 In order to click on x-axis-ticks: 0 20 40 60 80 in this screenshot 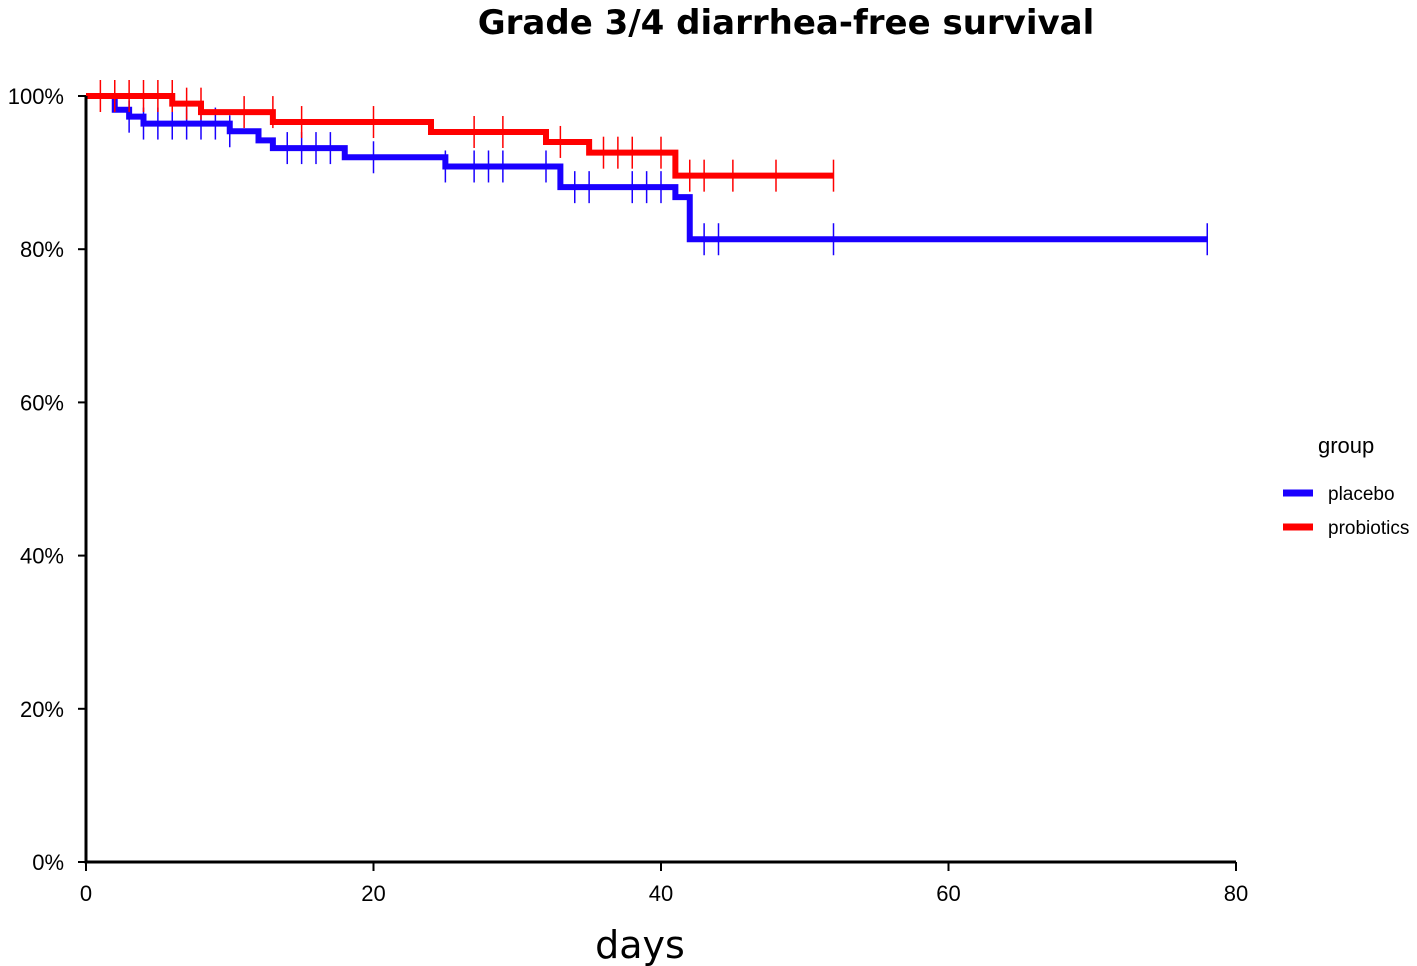, I will do `click(664, 884)`.